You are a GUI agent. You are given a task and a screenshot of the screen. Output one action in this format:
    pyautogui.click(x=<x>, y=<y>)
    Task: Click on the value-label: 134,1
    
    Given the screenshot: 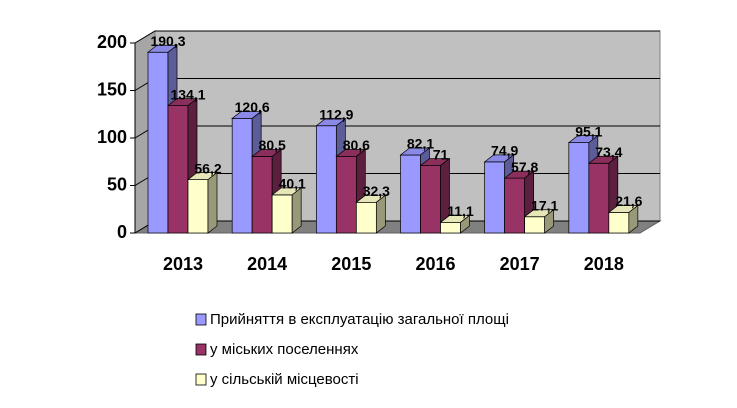 What is the action you would take?
    pyautogui.click(x=187, y=94)
    